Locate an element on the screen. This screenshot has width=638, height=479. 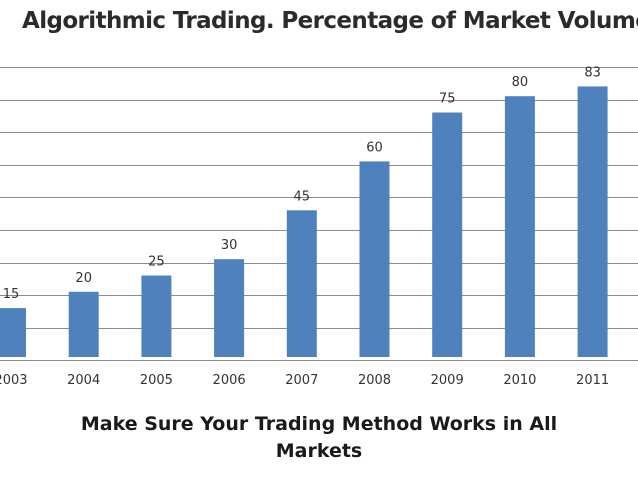
data-label-2005: 25 is located at coordinates (156, 262).